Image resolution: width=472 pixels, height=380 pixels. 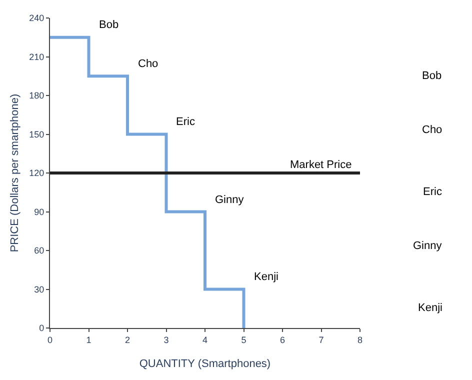 What do you see at coordinates (186, 122) in the screenshot?
I see `annotation: Eric` at bounding box center [186, 122].